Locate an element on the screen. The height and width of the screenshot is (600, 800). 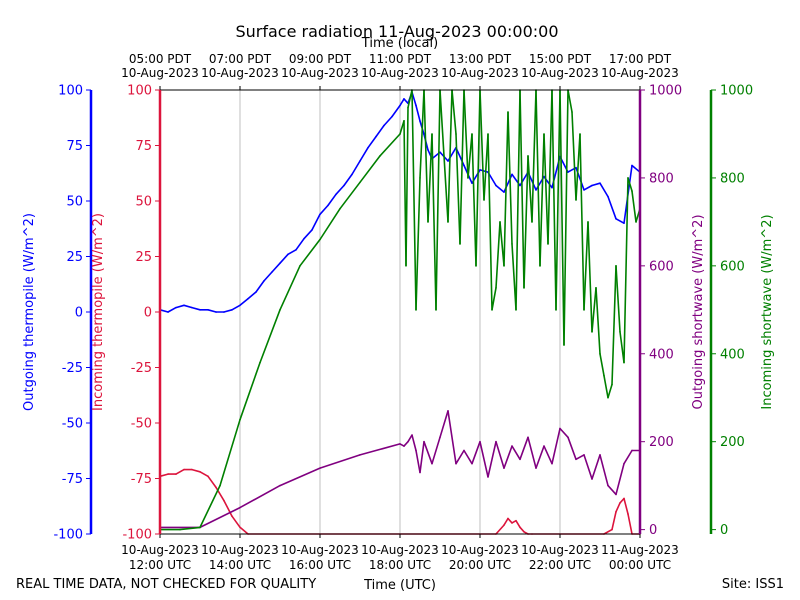
bottom-tick-date: 10-Aug-2023 is located at coordinates (160, 550).